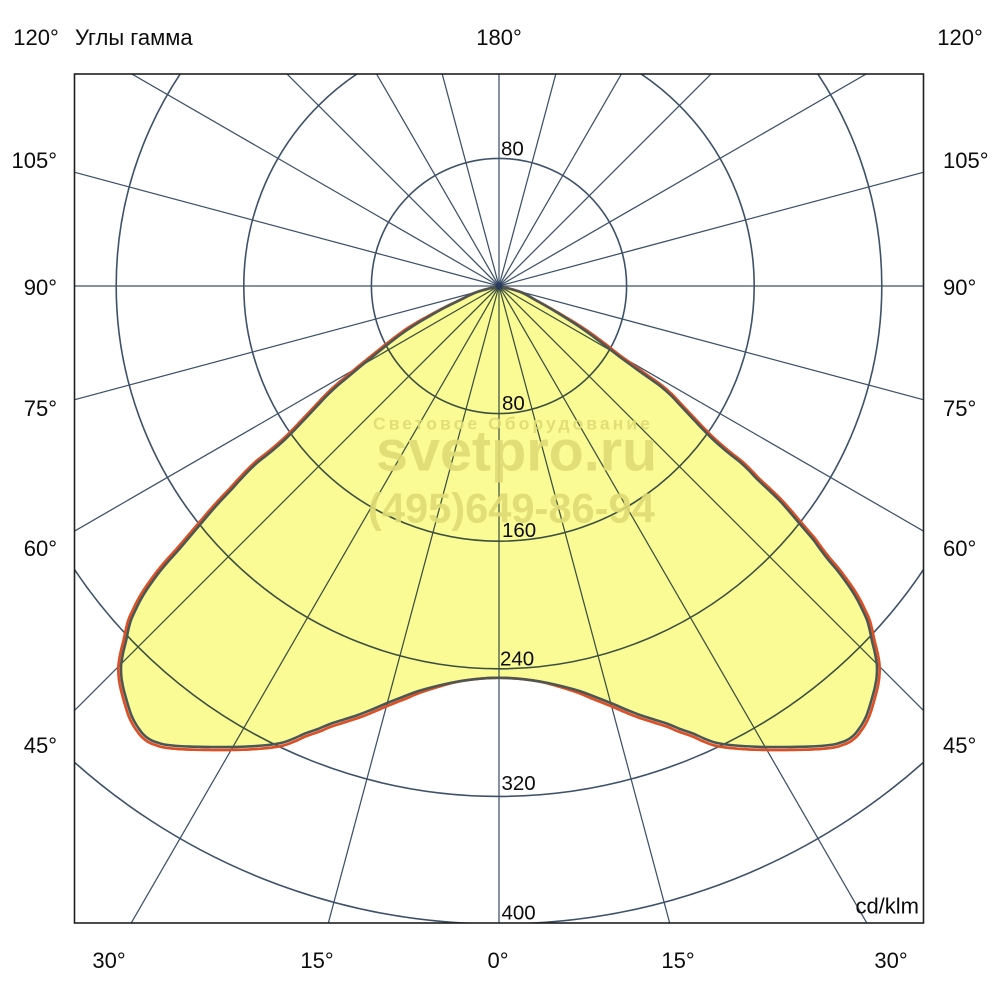  What do you see at coordinates (134, 37) in the screenshot?
I see `svg-text: Углы гамма` at bounding box center [134, 37].